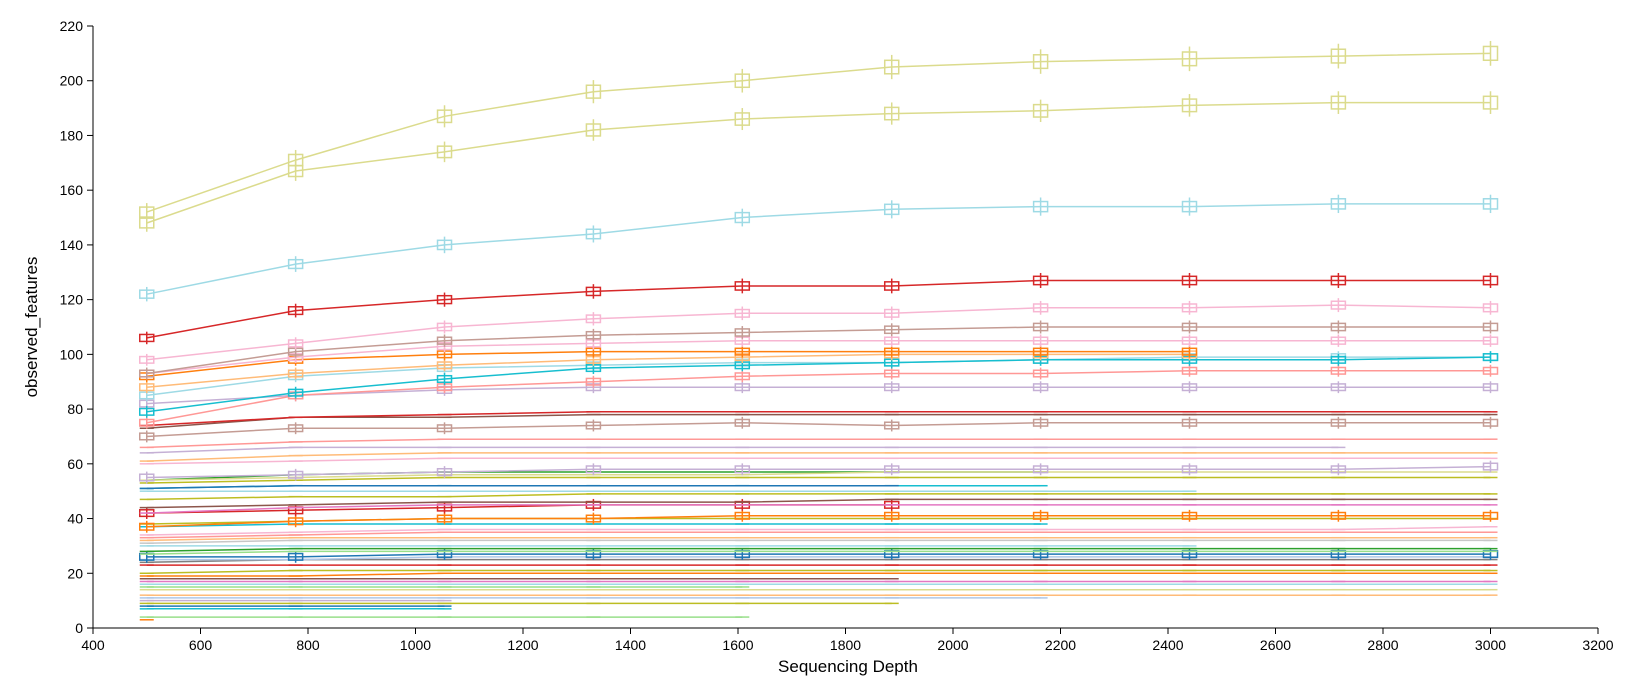  I want to click on y-tick-label: 180, so click(72, 135).